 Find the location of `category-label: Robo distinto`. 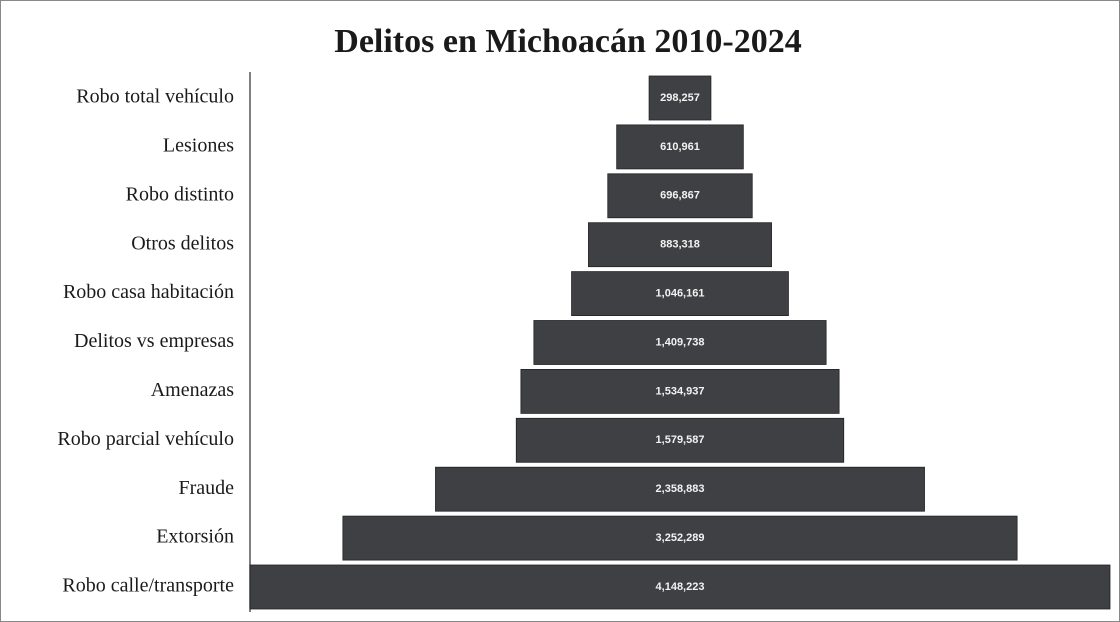

category-label: Robo distinto is located at coordinates (180, 194).